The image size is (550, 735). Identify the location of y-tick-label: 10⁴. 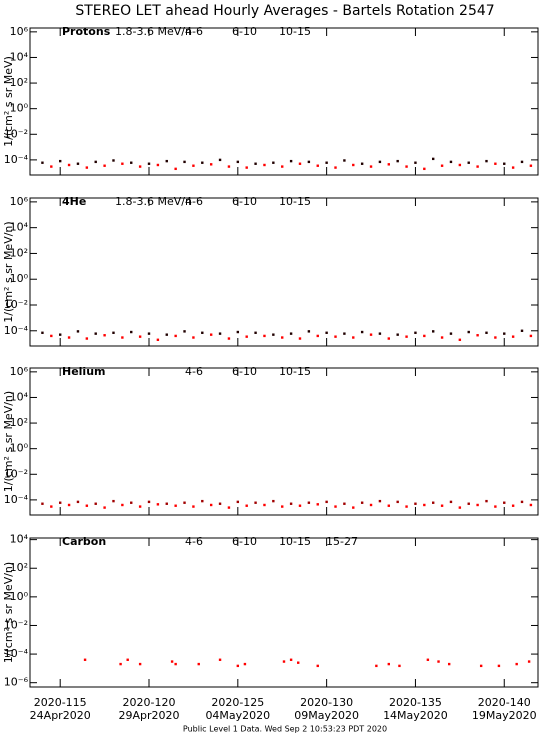
(19, 396).